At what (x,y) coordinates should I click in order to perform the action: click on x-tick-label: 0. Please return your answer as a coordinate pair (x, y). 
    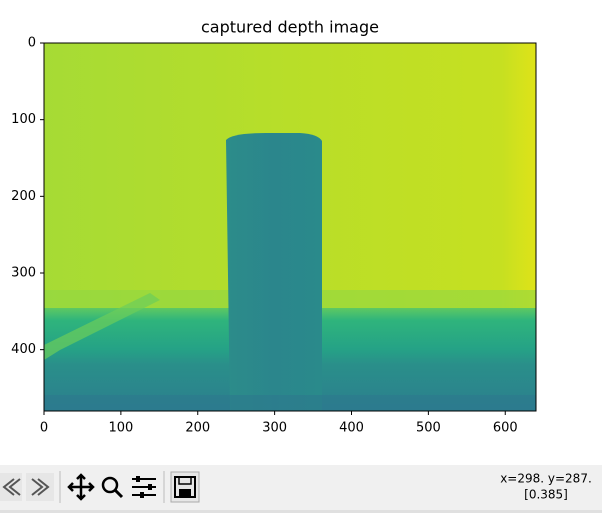
    Looking at the image, I should click on (44, 428).